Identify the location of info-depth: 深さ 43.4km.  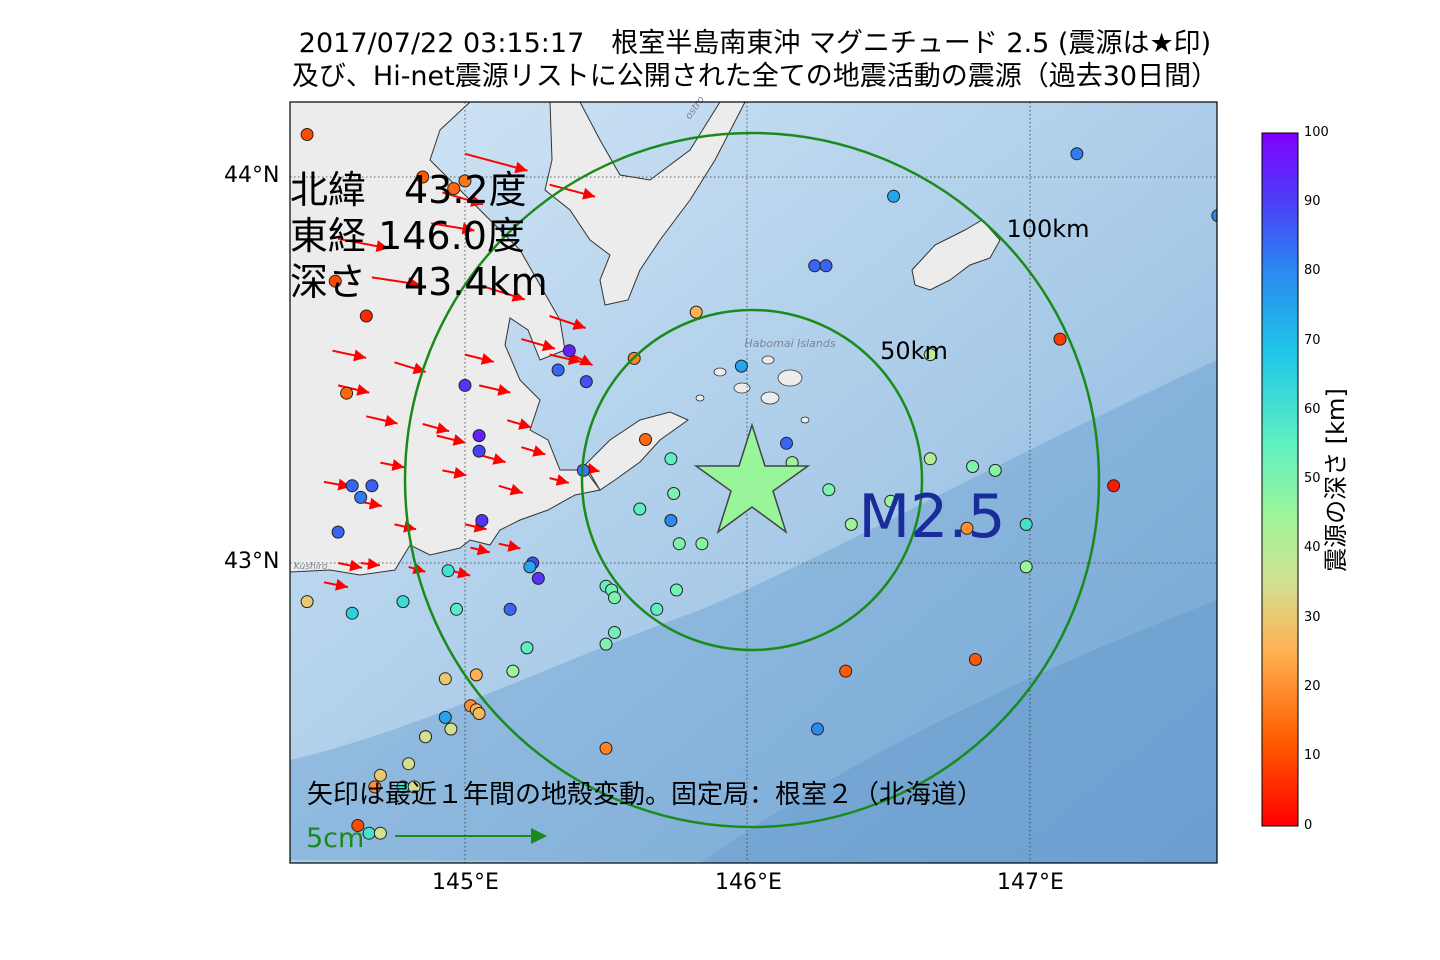
(419, 282).